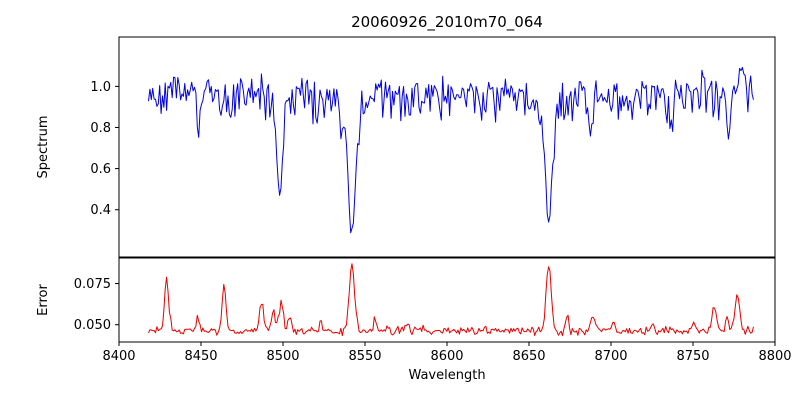  I want to click on x-tick-label: 8800, so click(774, 356).